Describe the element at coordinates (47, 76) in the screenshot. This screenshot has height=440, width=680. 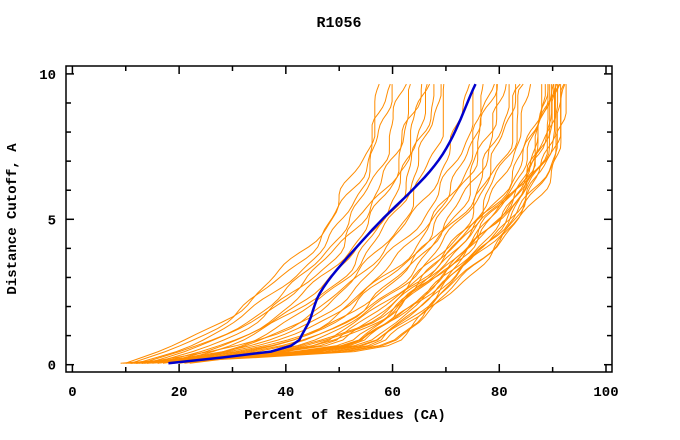
I see `y-tick-label: 10` at that location.